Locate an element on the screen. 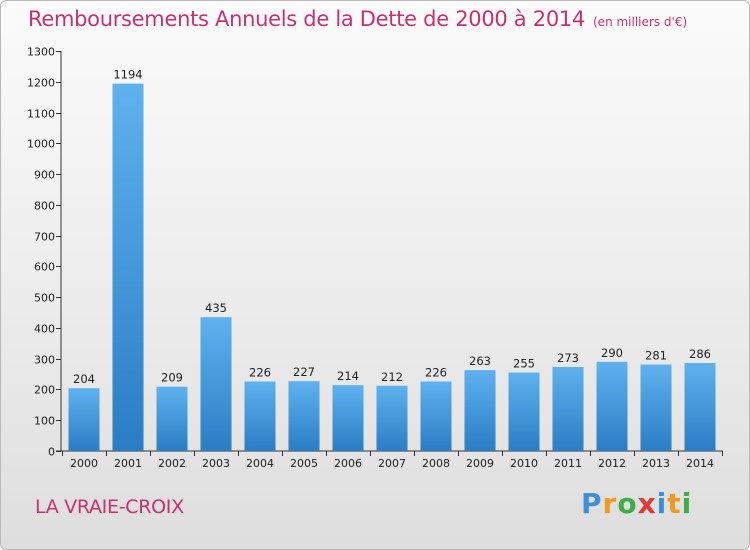 This screenshot has width=750, height=550. bar-2002 is located at coordinates (172, 418).